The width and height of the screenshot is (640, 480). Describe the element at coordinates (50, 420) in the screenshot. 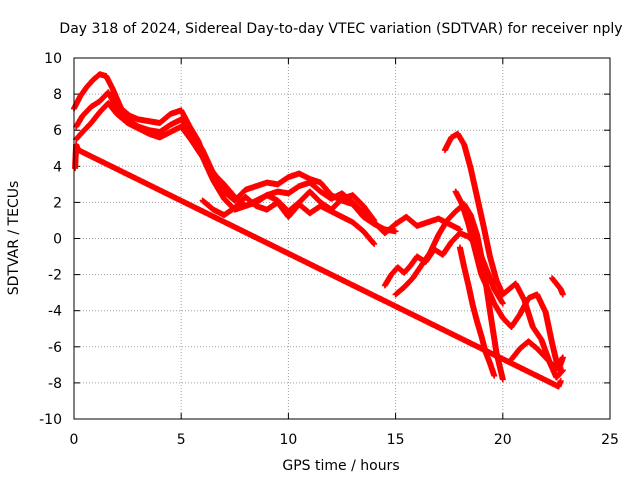

I see `y-tick-label: -10` at that location.